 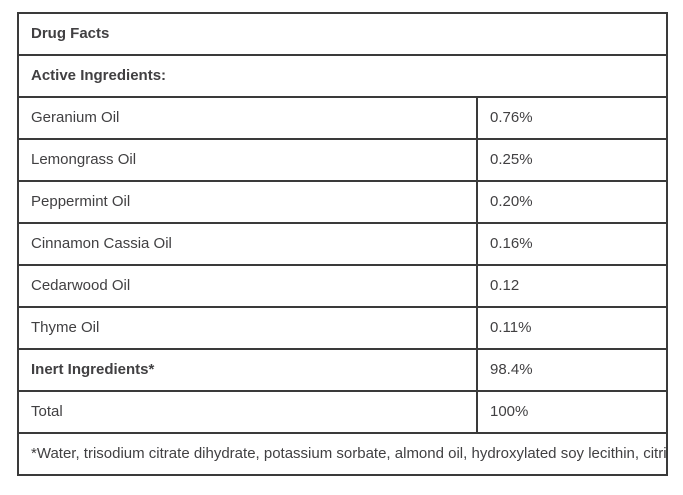 I want to click on ingredient-value: 0.25%, so click(x=572, y=160).